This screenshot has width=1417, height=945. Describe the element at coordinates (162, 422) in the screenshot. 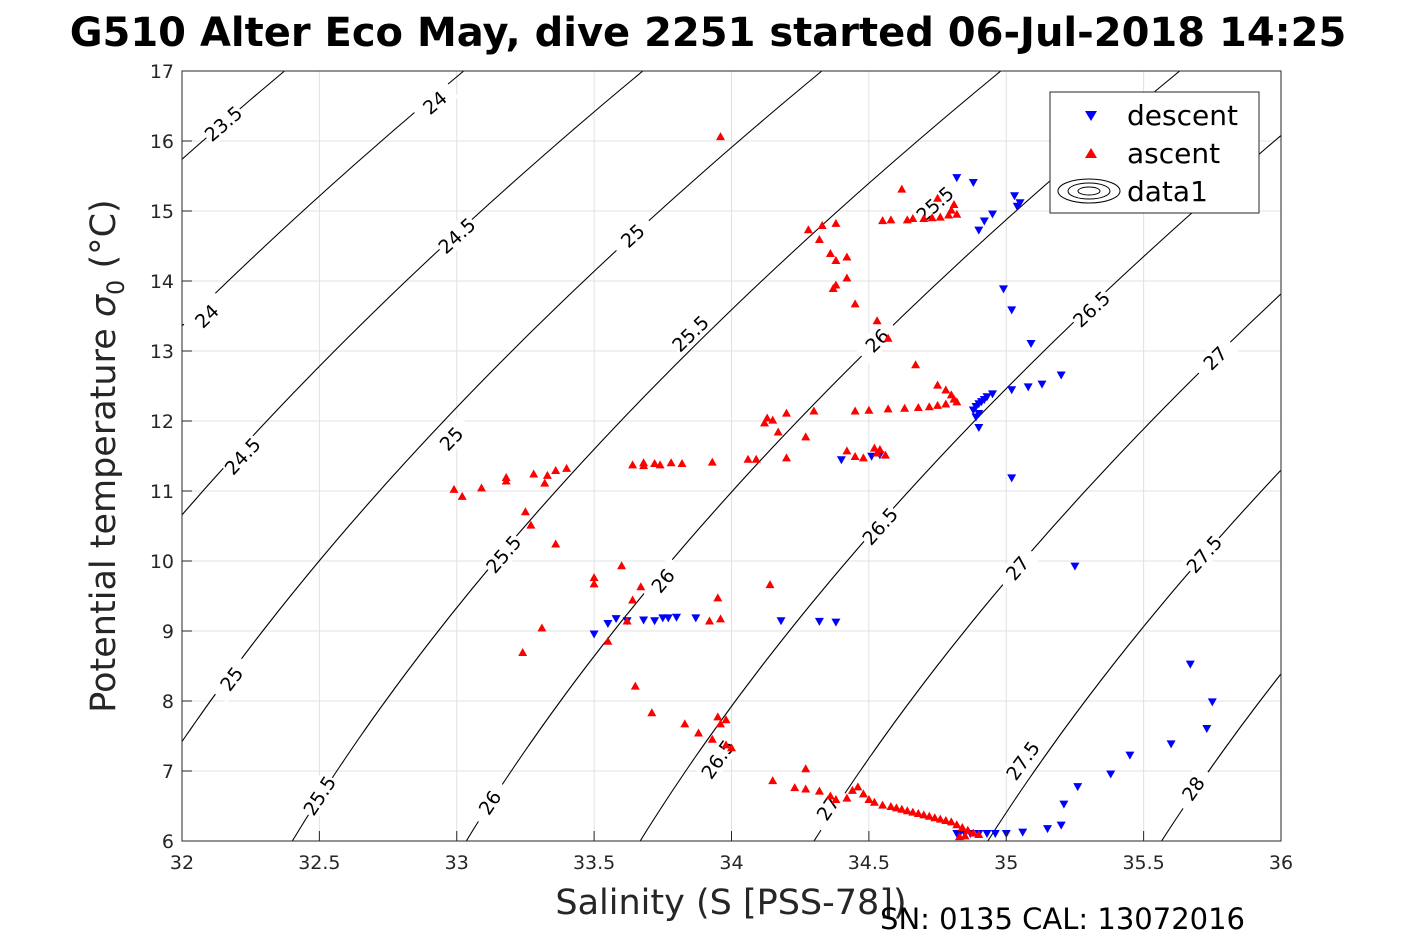

I see `y-tick-label: 12` at that location.